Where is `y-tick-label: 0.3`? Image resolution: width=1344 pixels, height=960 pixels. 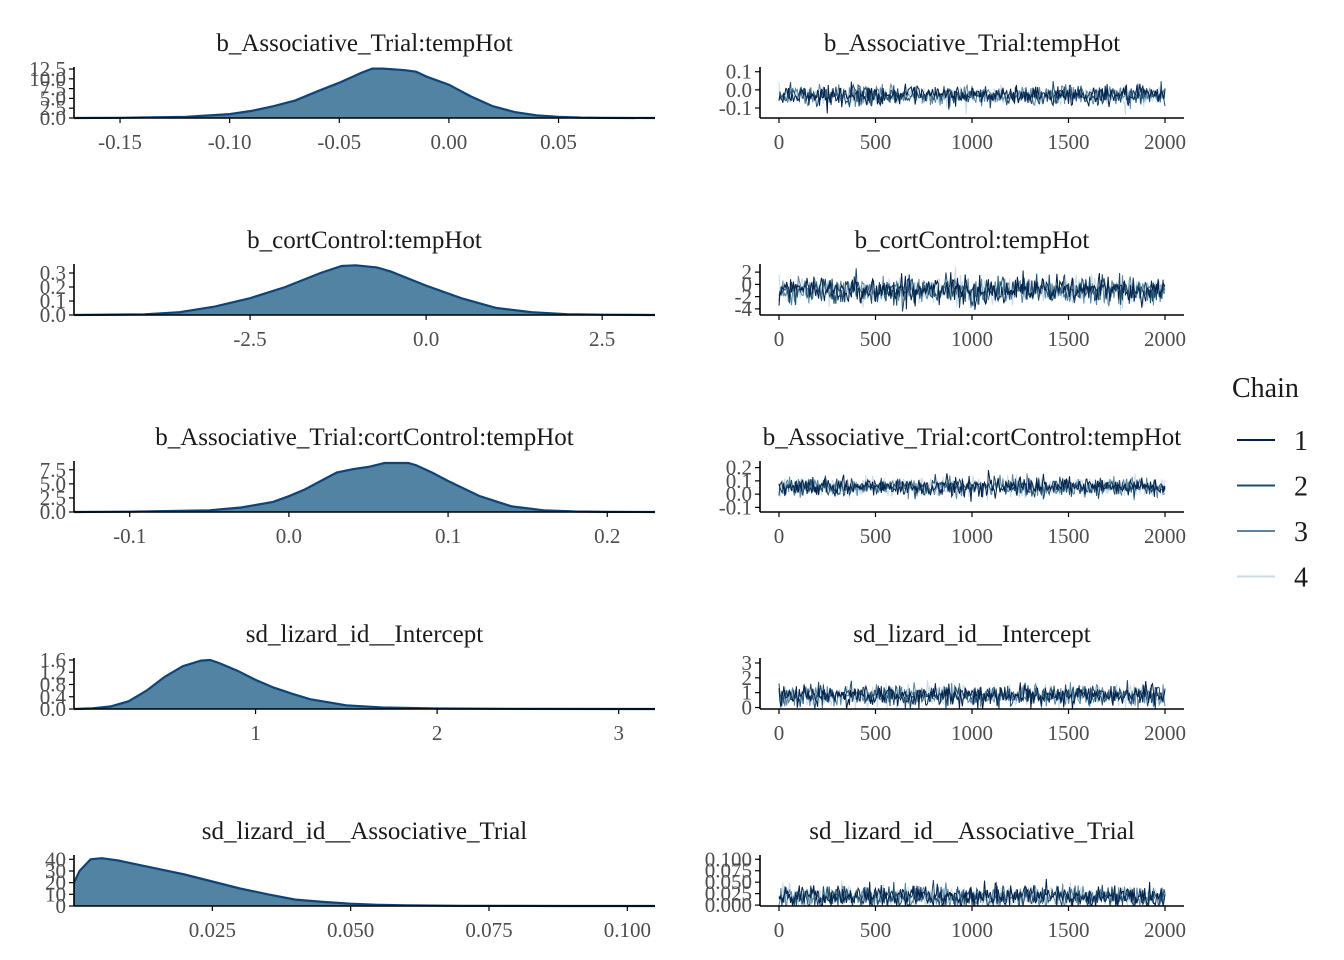
y-tick-label: 0.3 is located at coordinates (53, 273).